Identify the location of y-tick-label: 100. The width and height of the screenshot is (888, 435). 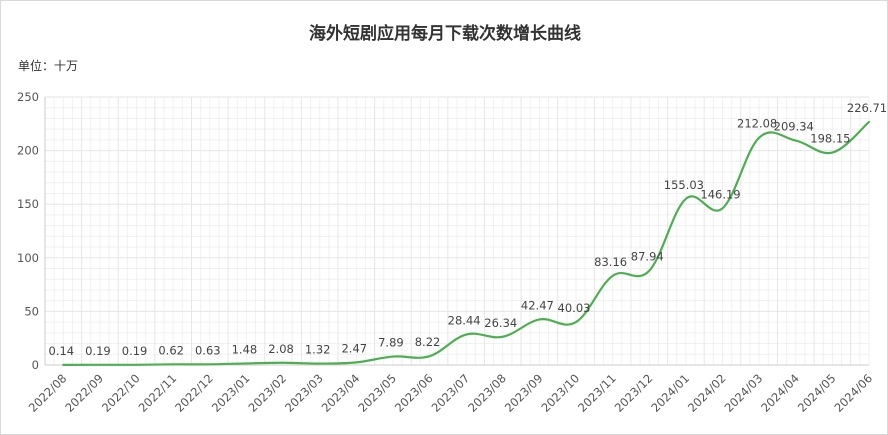
(28, 258).